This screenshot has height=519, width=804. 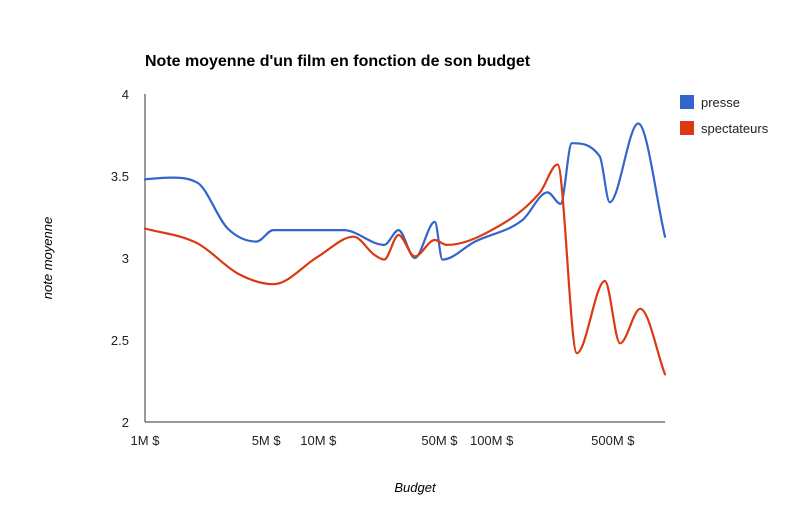 I want to click on x-tick-label: 10M $, so click(x=318, y=440).